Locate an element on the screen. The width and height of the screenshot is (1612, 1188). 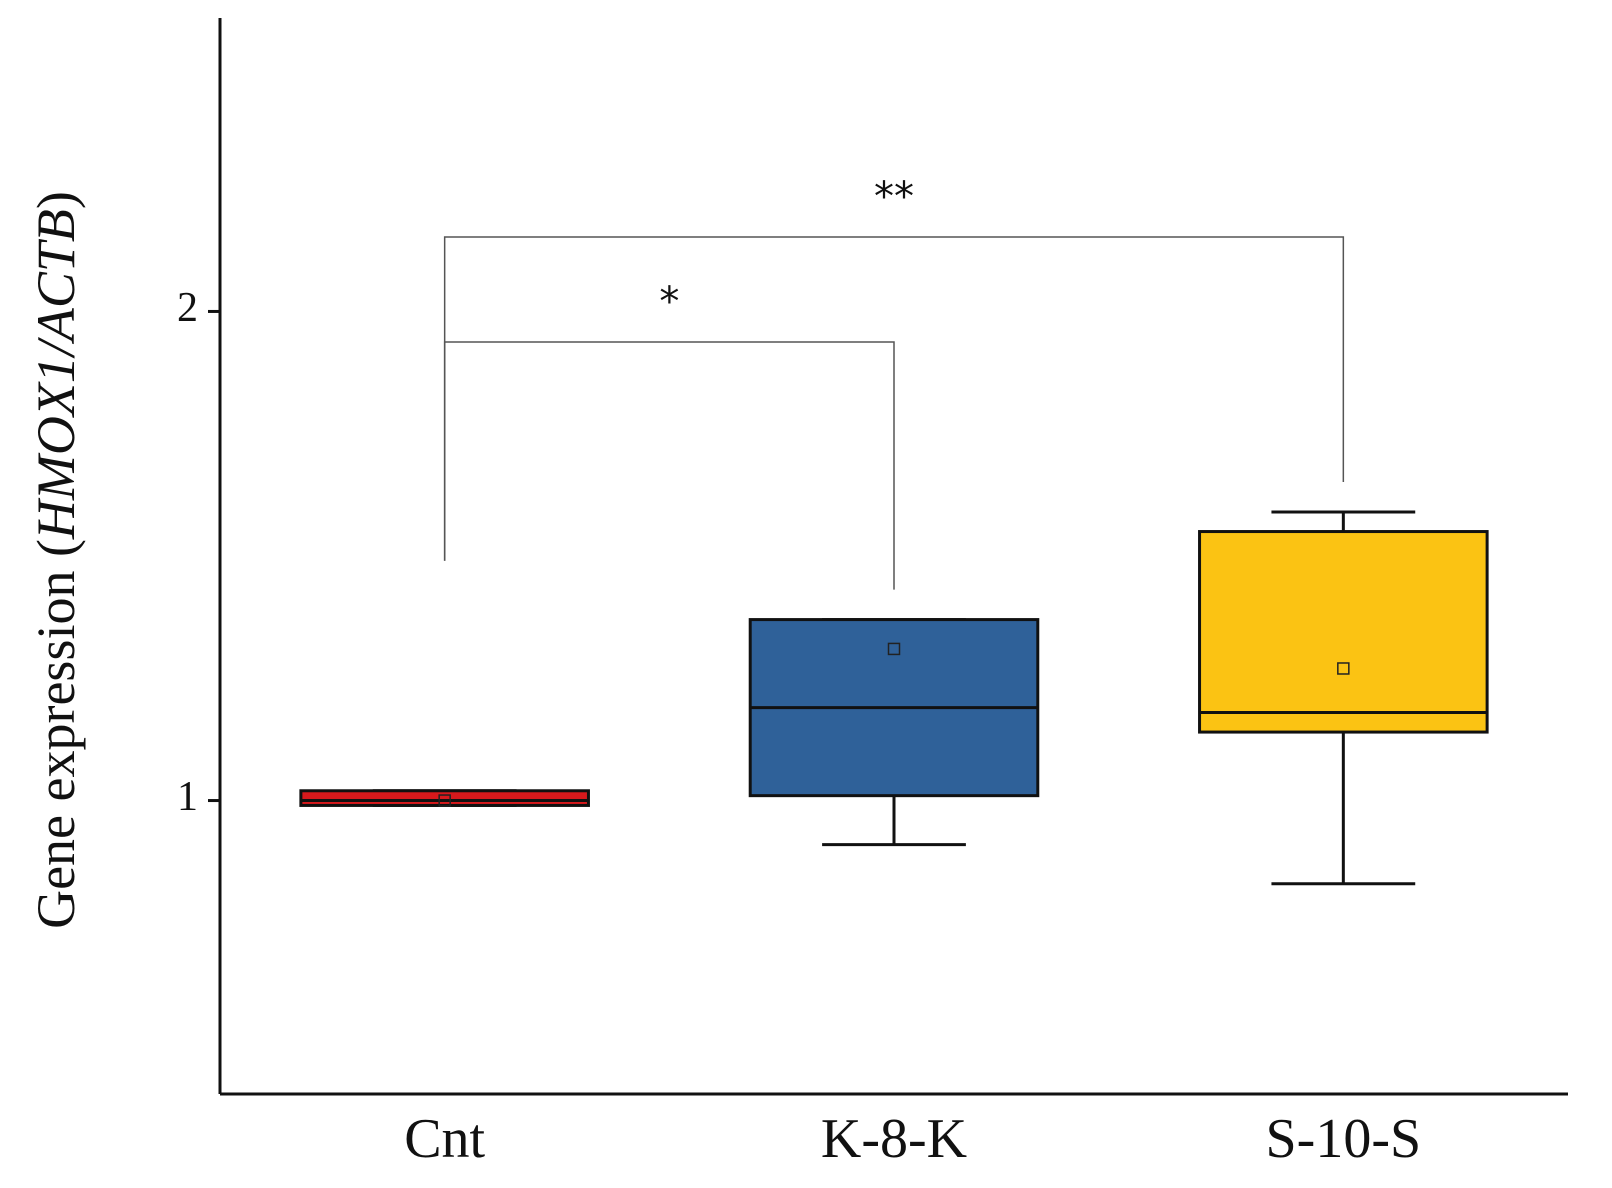
y-label-part: HMOX1/ACTB is located at coordinates (56, 374).